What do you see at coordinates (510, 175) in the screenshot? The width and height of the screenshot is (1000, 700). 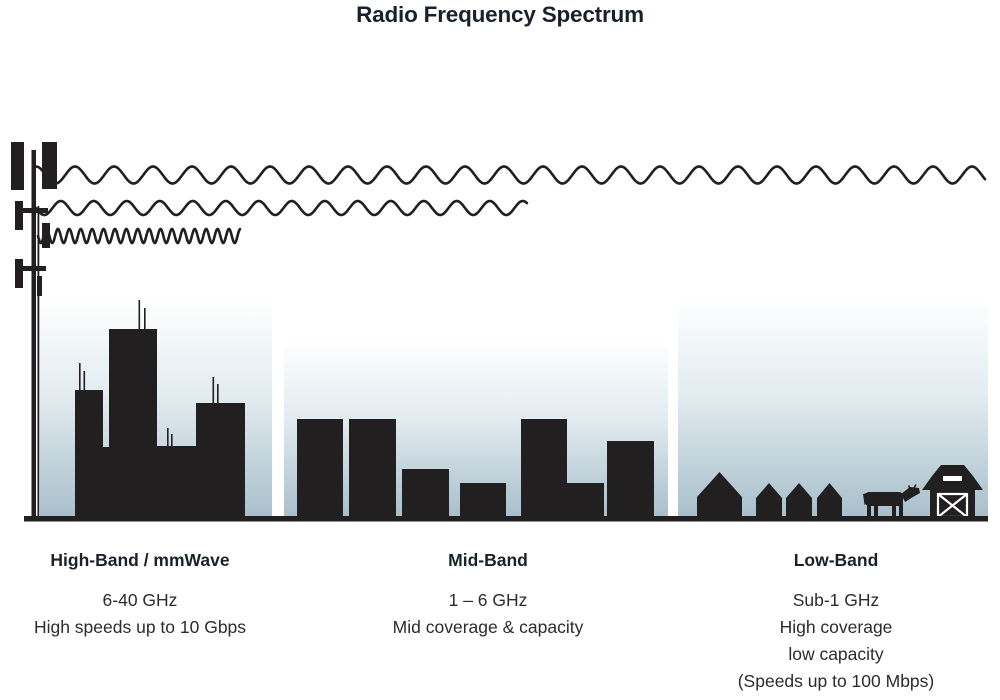 I see `low-band-wave` at bounding box center [510, 175].